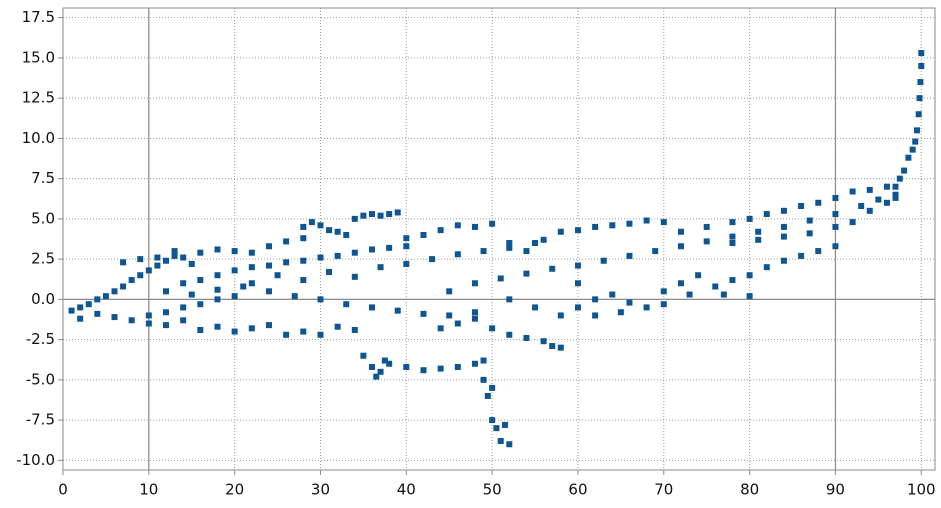 This screenshot has width=941, height=508. Describe the element at coordinates (43, 218) in the screenshot. I see `y-tick-label: 5.0` at that location.